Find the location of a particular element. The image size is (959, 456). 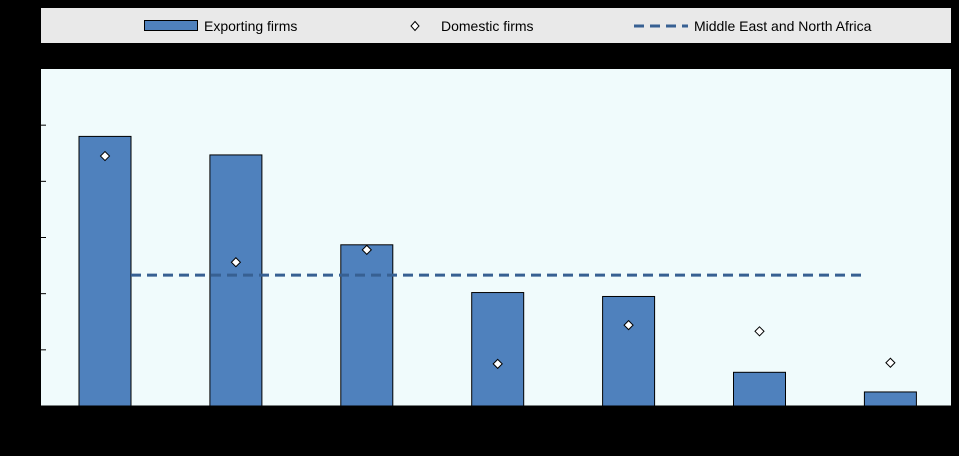

legend-label-middle-east-north-africa: Middle East and North Africa is located at coordinates (783, 25).